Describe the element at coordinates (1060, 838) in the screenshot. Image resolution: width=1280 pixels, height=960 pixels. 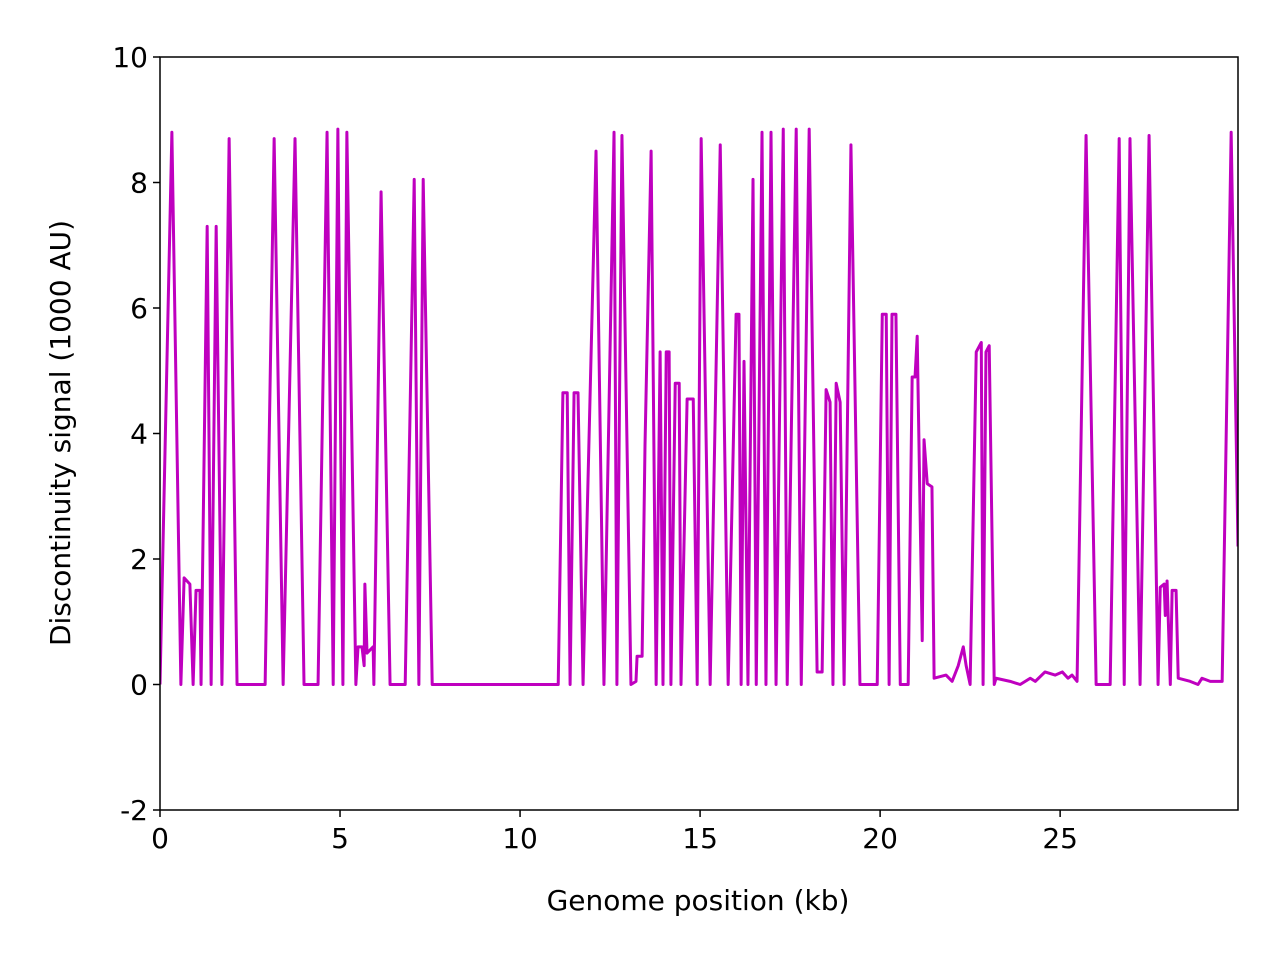
I see `x-tick-label: 25` at that location.